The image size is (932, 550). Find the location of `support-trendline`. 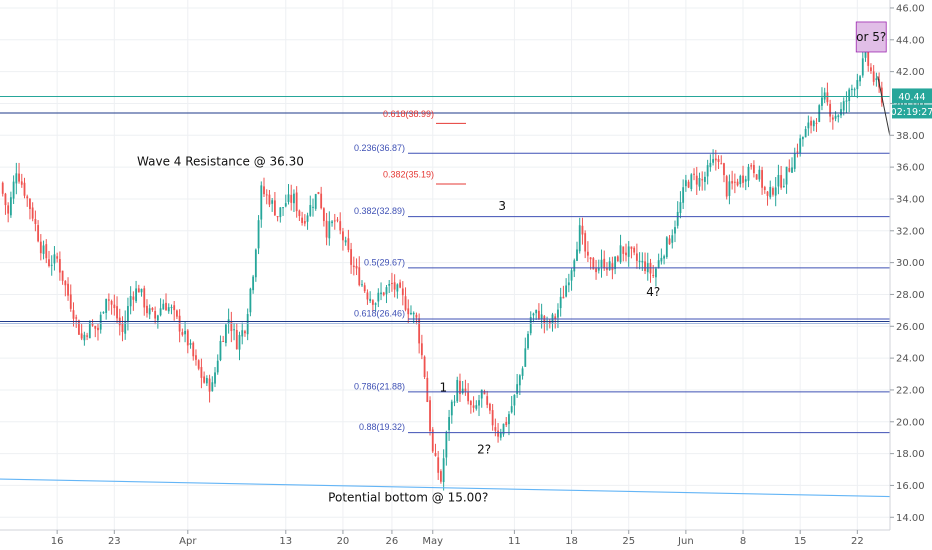

support-trendline is located at coordinates (445, 488).